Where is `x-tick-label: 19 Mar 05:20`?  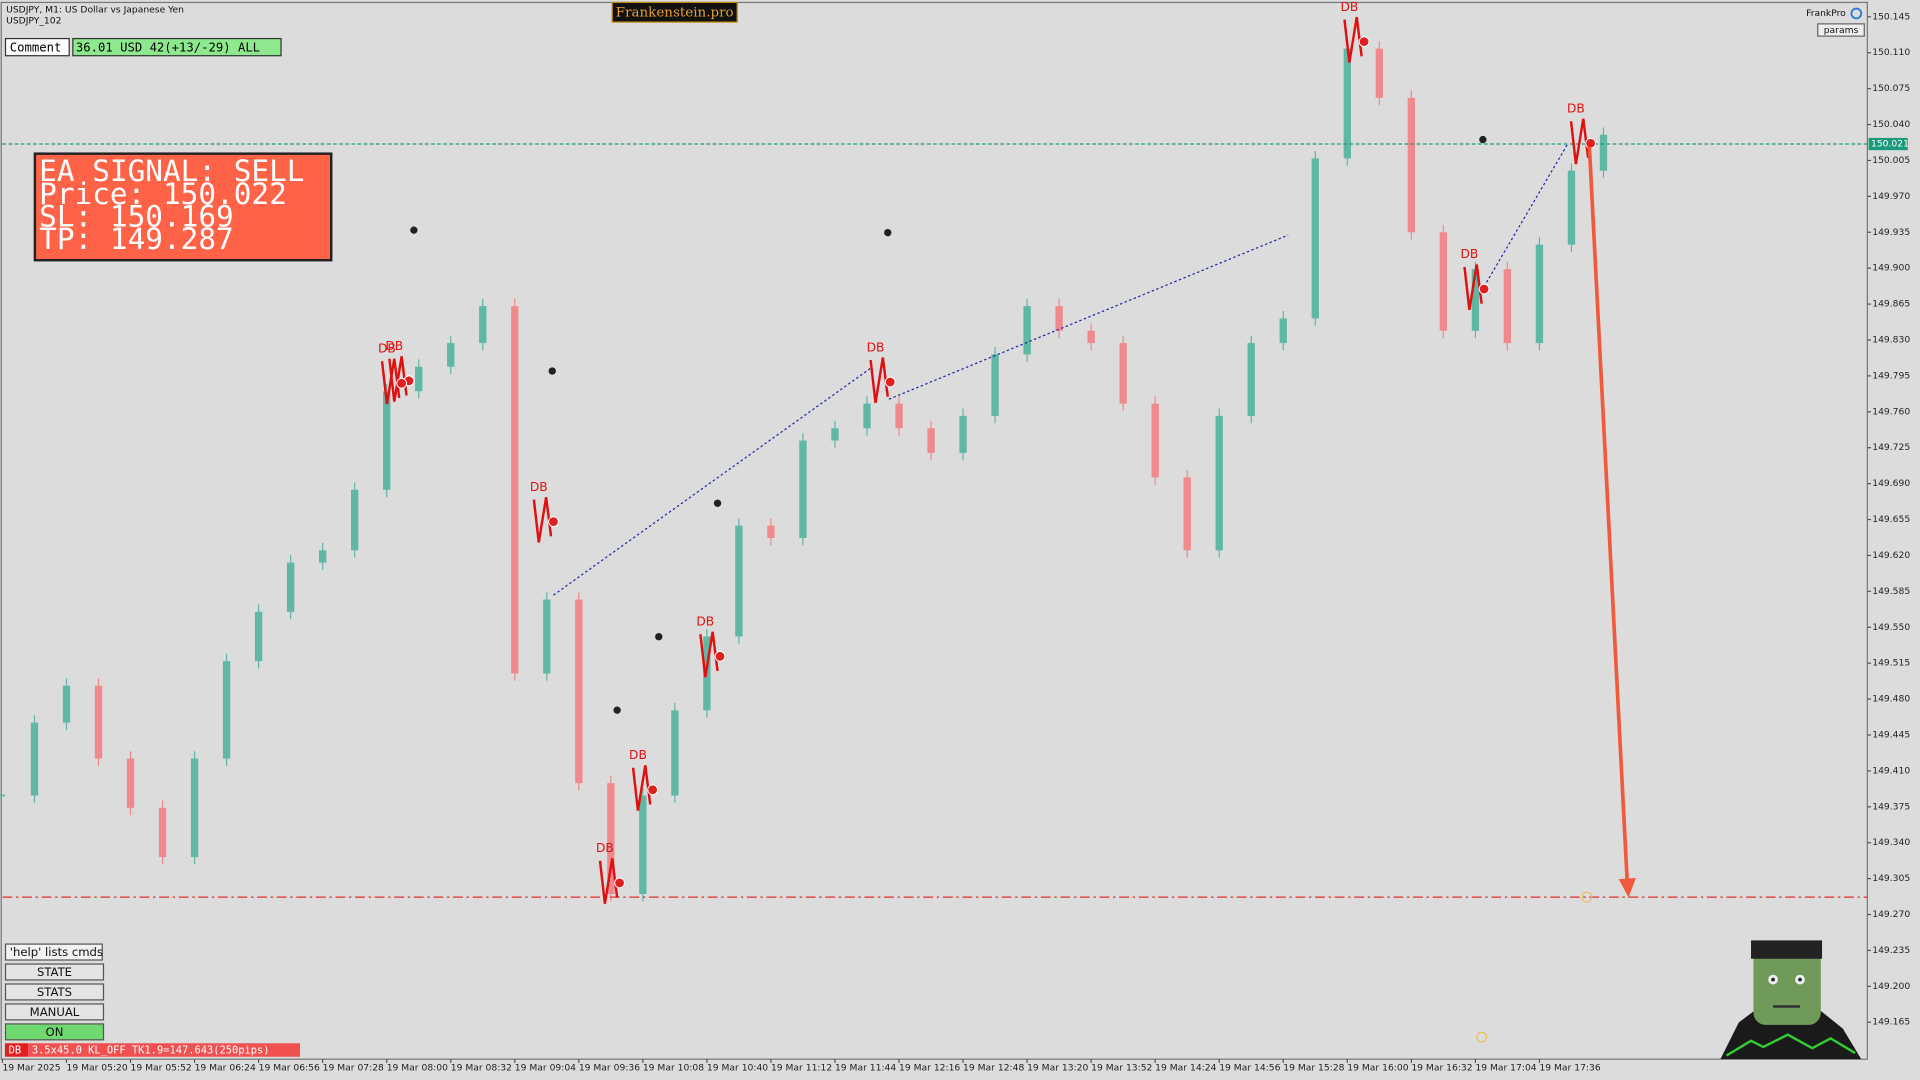 x-tick-label: 19 Mar 05:20 is located at coordinates (96, 1067).